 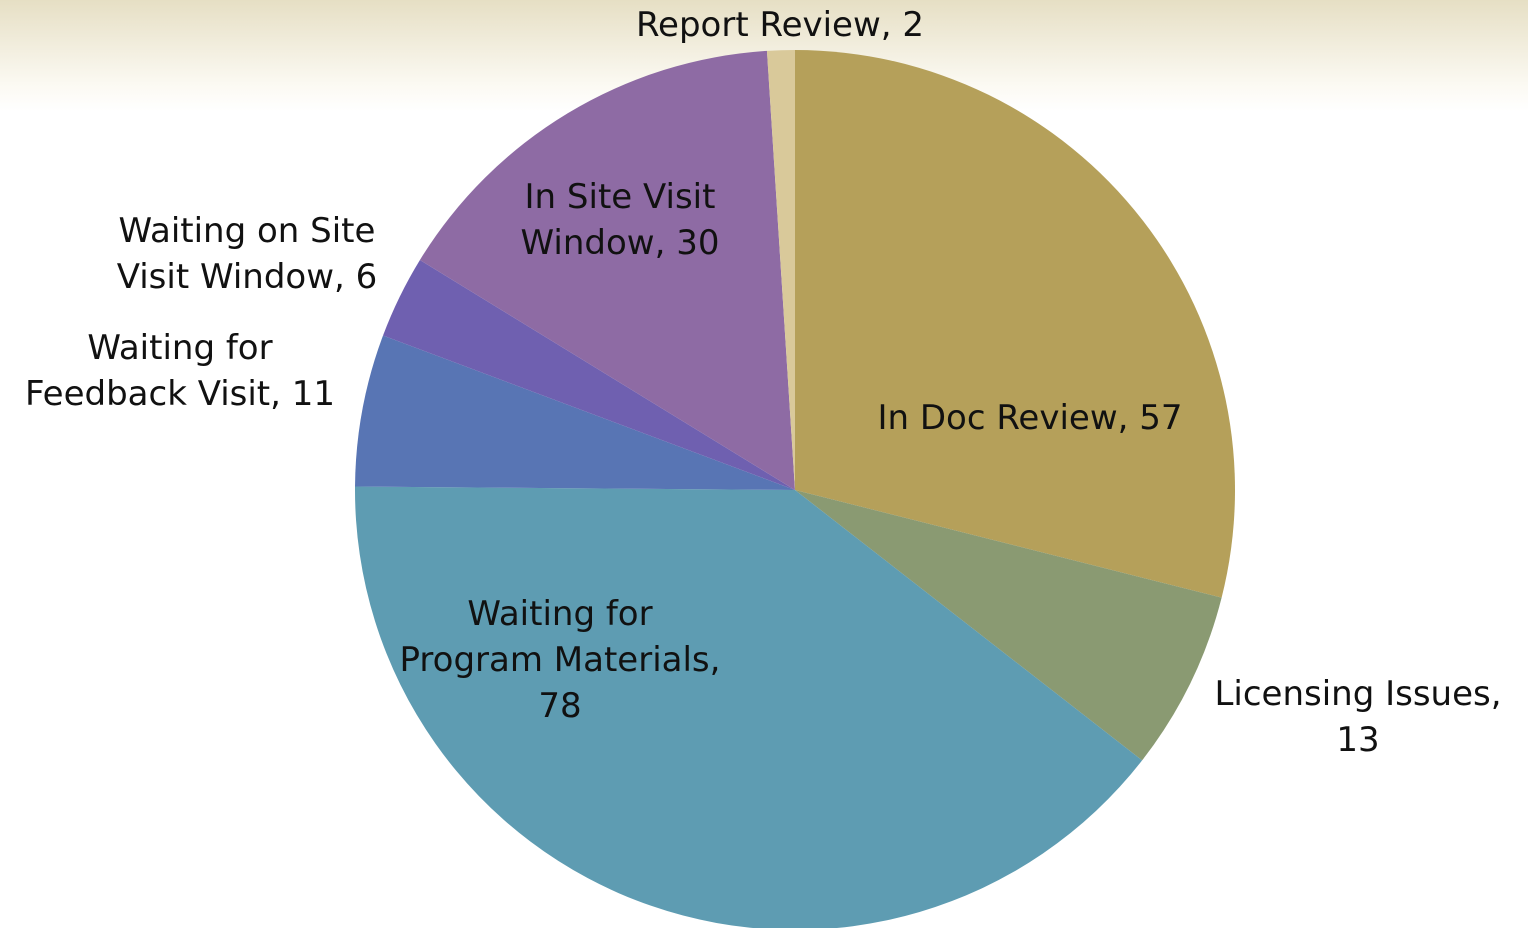 I want to click on data-label: Licensing Issues, 13, so click(x=1357, y=717).